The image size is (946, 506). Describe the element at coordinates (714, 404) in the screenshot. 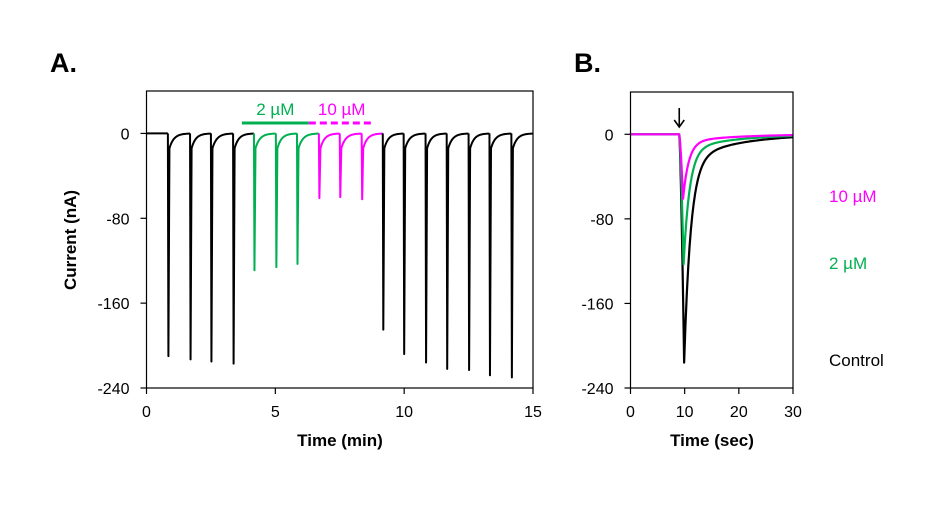

I see `panel-b-x-axis: 0 10 20 30` at that location.